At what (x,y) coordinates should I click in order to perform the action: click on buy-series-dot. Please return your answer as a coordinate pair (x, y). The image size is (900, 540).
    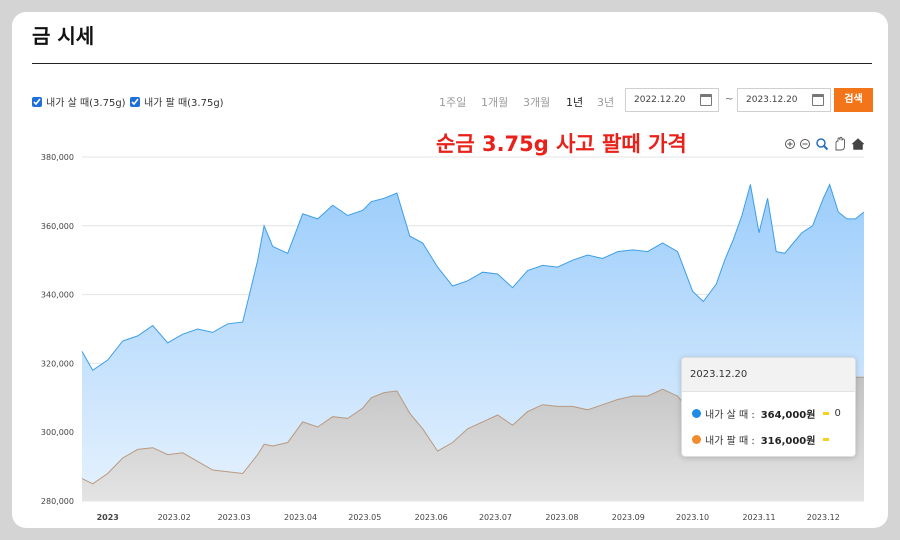
    Looking at the image, I should click on (696, 413).